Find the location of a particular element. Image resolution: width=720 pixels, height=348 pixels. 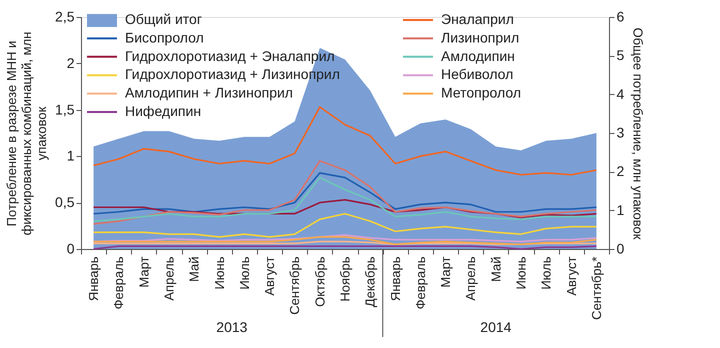

text: 2013 is located at coordinates (232, 327).